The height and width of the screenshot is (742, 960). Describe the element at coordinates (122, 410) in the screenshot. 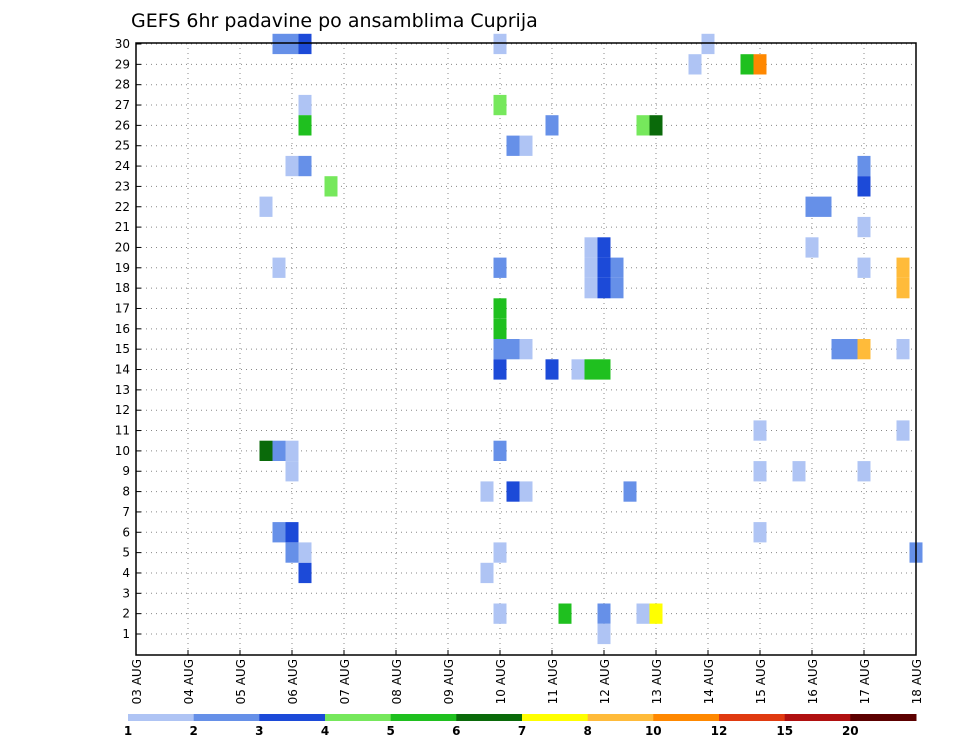

I see `y-tick-label: 12` at that location.